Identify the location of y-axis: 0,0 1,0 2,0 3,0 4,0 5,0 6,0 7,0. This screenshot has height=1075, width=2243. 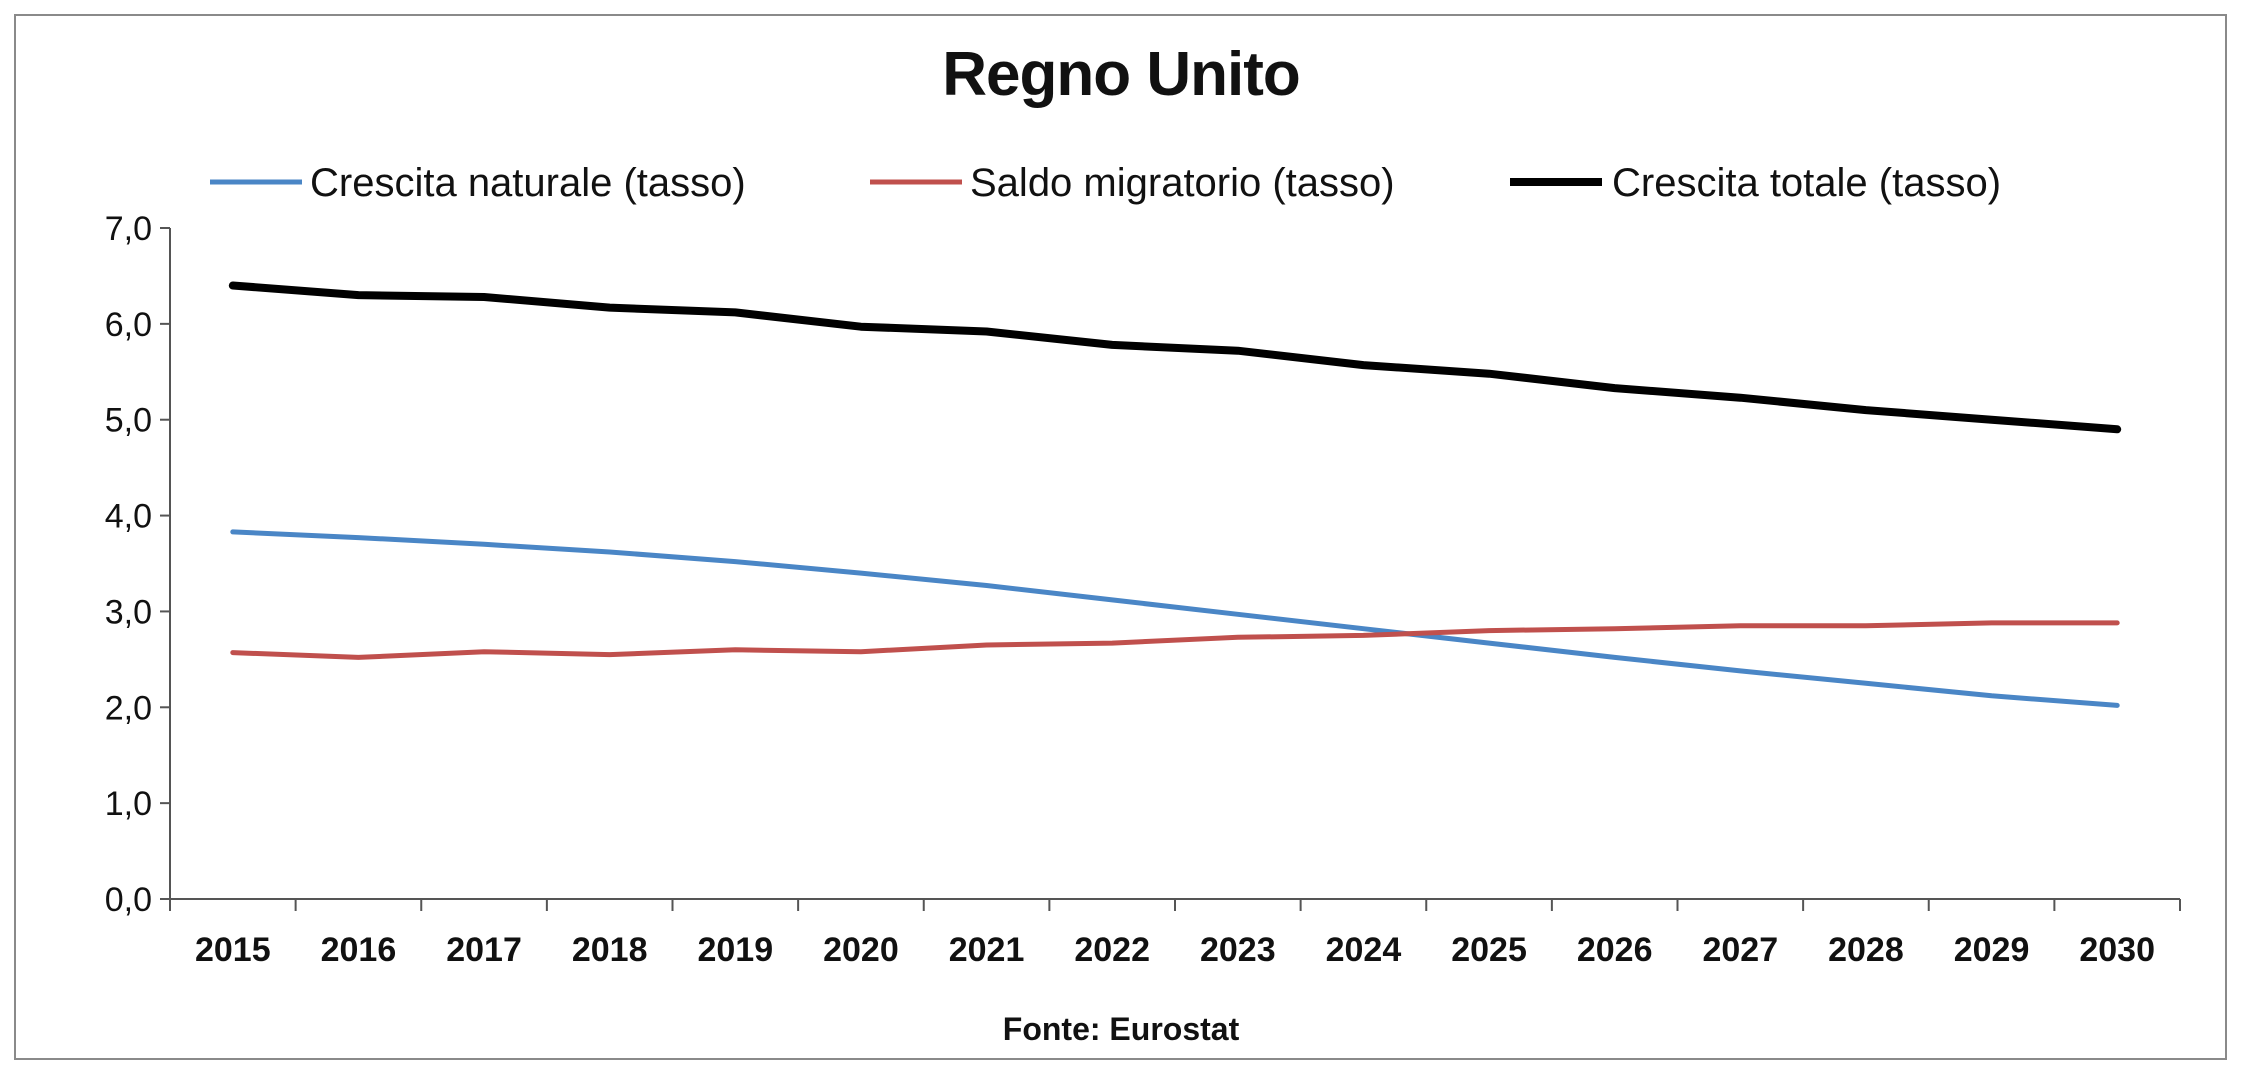
(138, 564).